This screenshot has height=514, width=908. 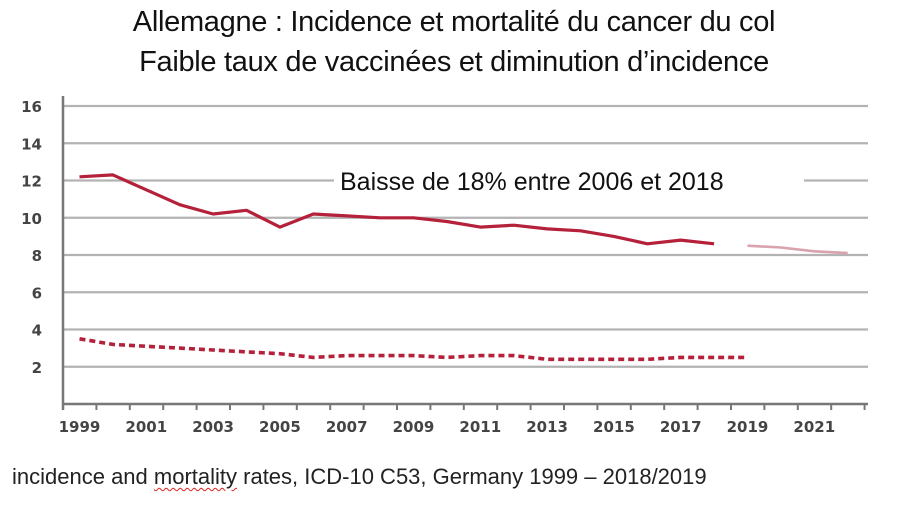 What do you see at coordinates (397, 209) in the screenshot?
I see `series-incidence` at bounding box center [397, 209].